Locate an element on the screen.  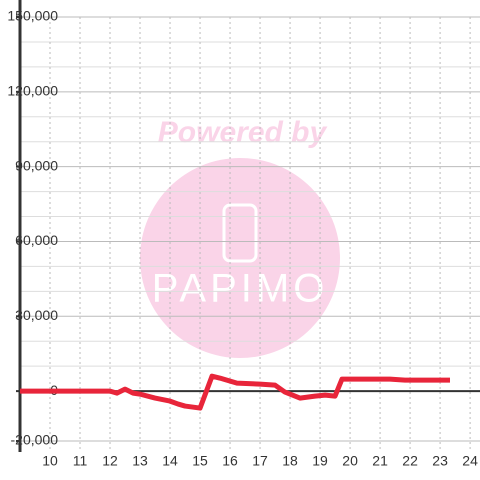
y-tick-label: 150,000 is located at coordinates (32, 16).